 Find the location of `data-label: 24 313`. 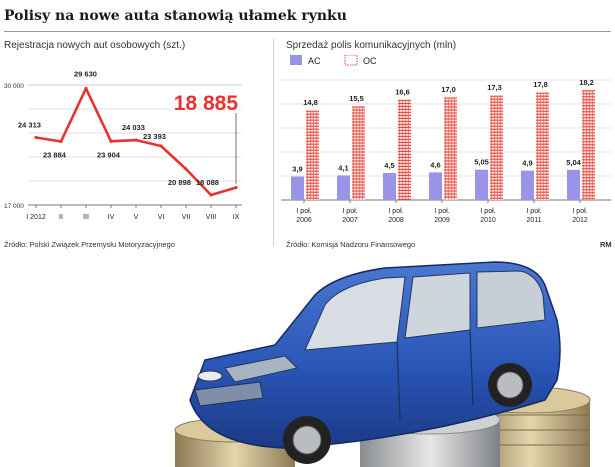

data-label: 24 313 is located at coordinates (29, 124).